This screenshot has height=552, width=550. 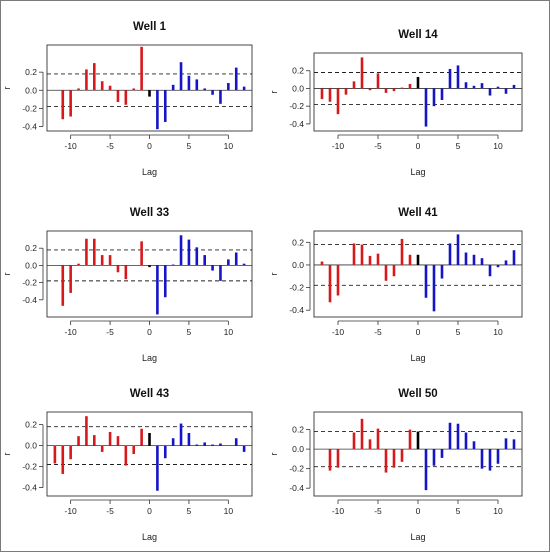 What do you see at coordinates (150, 27) in the screenshot?
I see `panel-title: Well 1` at bounding box center [150, 27].